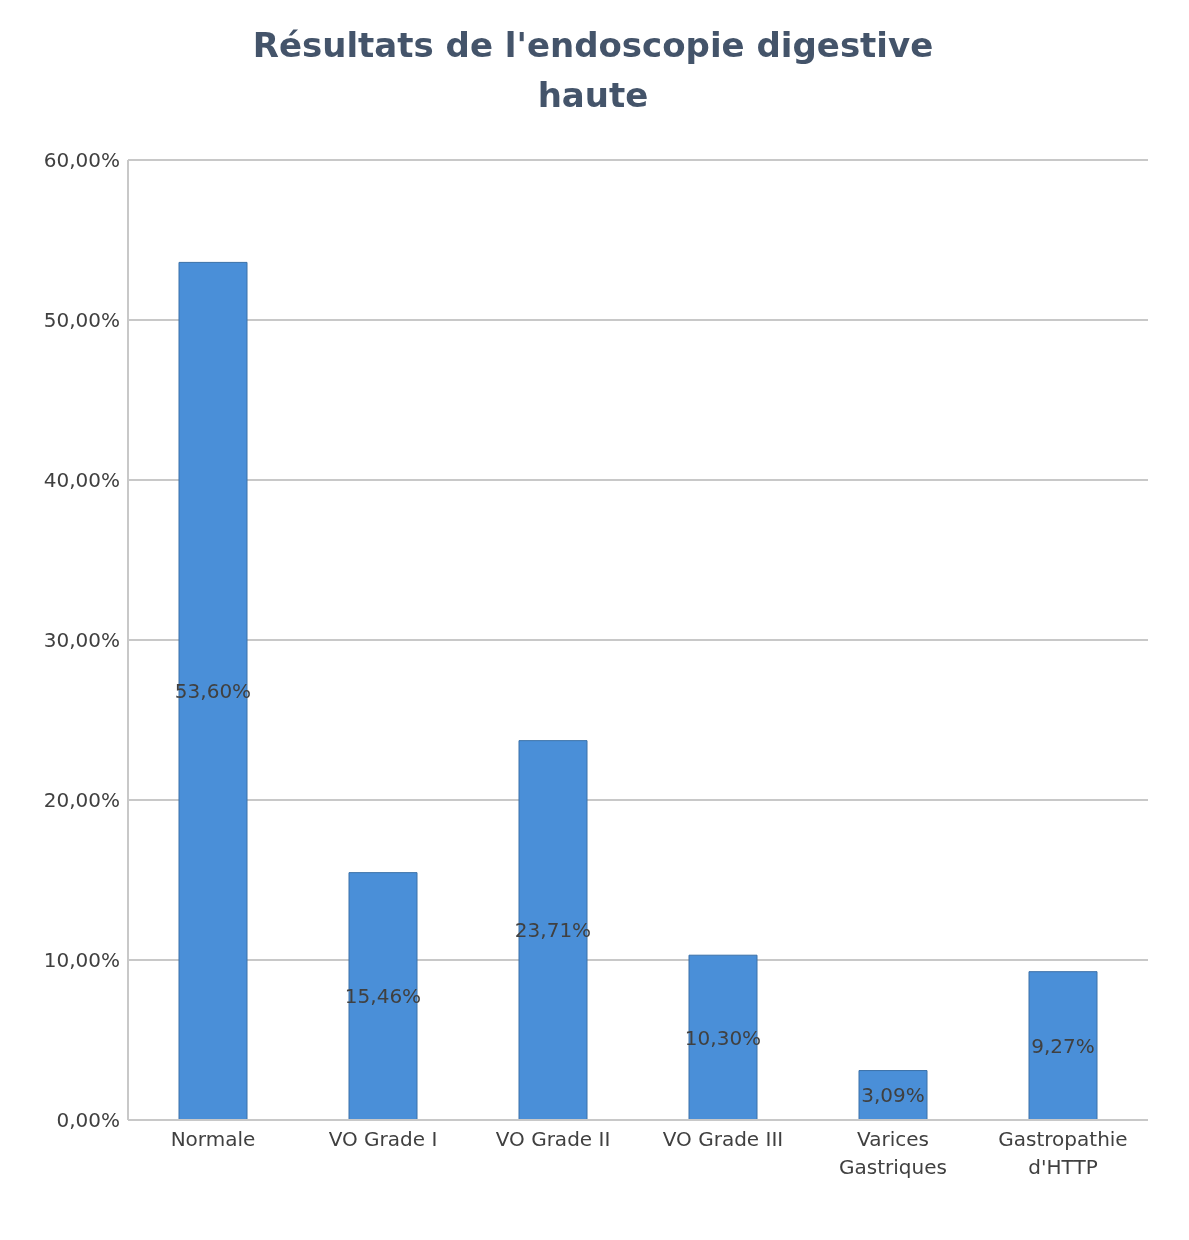 The height and width of the screenshot is (1240, 1189). I want to click on y-tick-label: 60,00%, so click(81, 160).